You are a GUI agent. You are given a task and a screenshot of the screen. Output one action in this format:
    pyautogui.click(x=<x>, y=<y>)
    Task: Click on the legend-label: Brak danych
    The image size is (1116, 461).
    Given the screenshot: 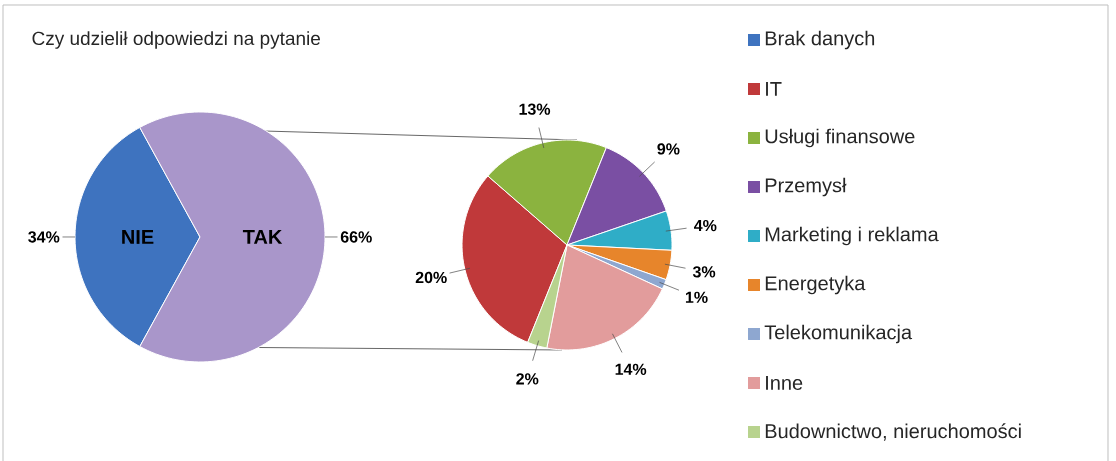 What is the action you would take?
    pyautogui.click(x=820, y=40)
    